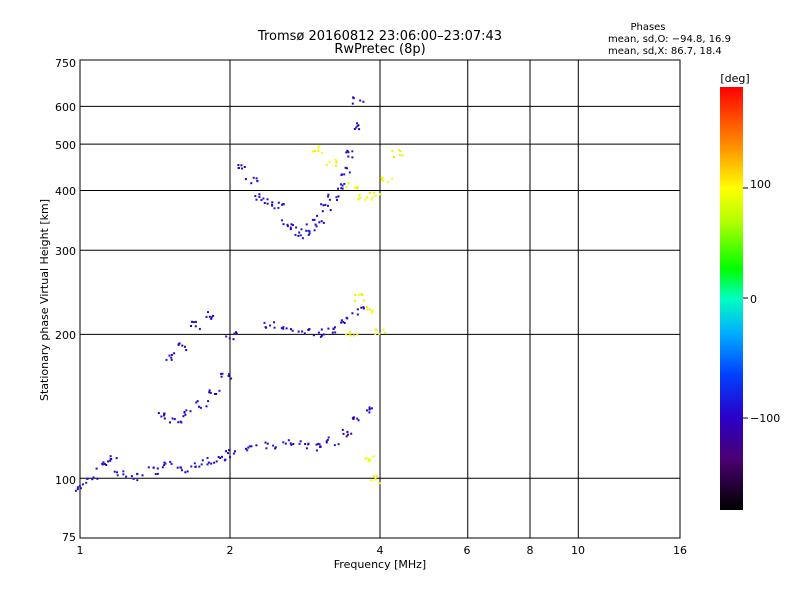 The height and width of the screenshot is (600, 800). Describe the element at coordinates (765, 418) in the screenshot. I see `colorbar-ticklabel-neg100: −100` at that location.